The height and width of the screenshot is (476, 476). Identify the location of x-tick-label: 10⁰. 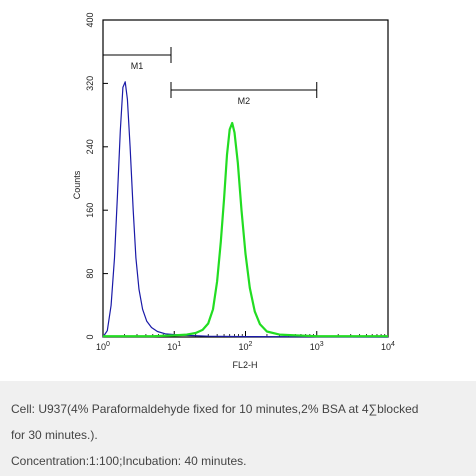
(103, 346).